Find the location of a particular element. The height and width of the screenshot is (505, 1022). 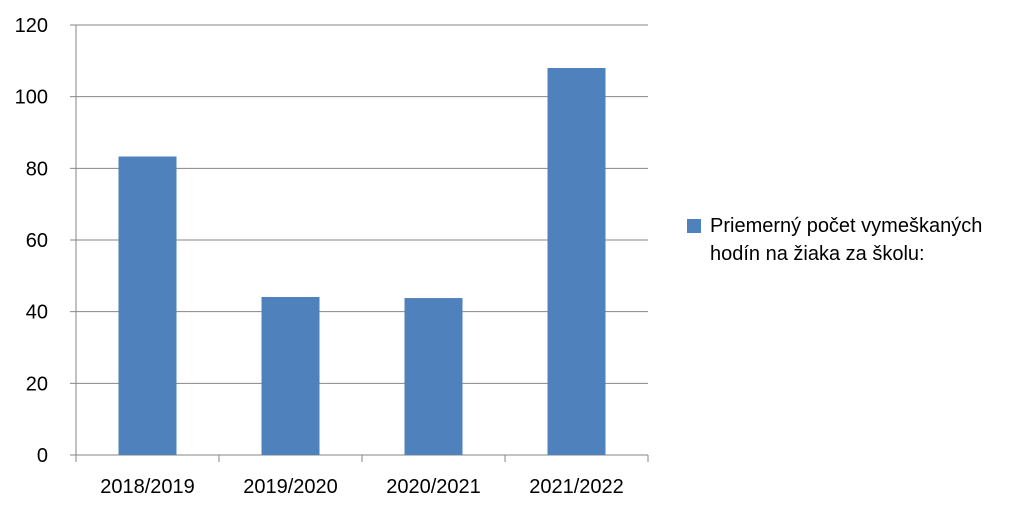

x-tick-label: 2018/2019 is located at coordinates (147, 487).